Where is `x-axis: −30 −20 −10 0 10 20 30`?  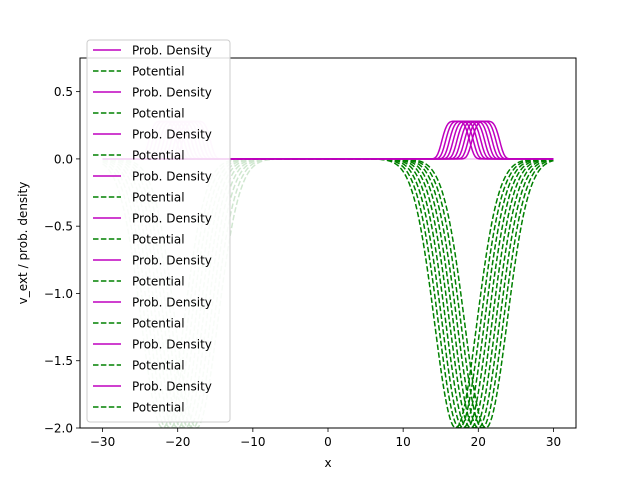 x-axis: −30 −20 −10 0 10 20 30 is located at coordinates (325, 438).